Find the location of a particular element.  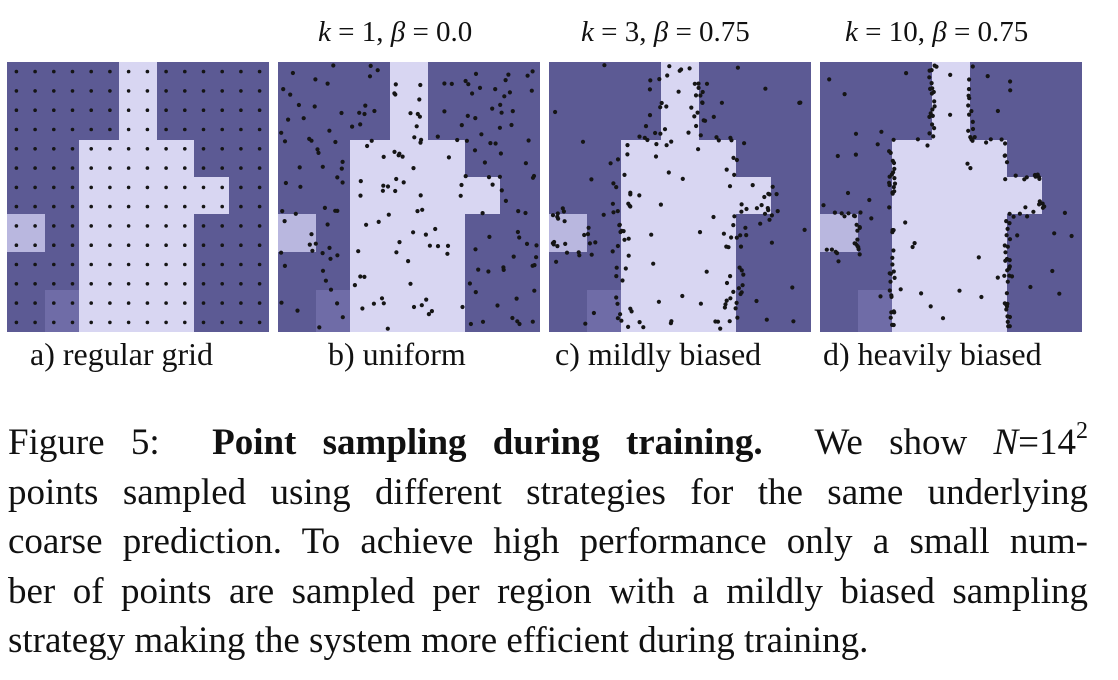

caption-math-eq: =14 is located at coordinates (1047, 442).